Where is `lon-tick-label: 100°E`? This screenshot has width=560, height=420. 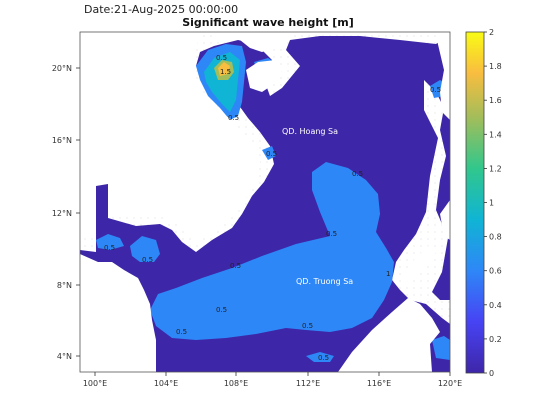 lon-tick-label: 100°E is located at coordinates (95, 383).